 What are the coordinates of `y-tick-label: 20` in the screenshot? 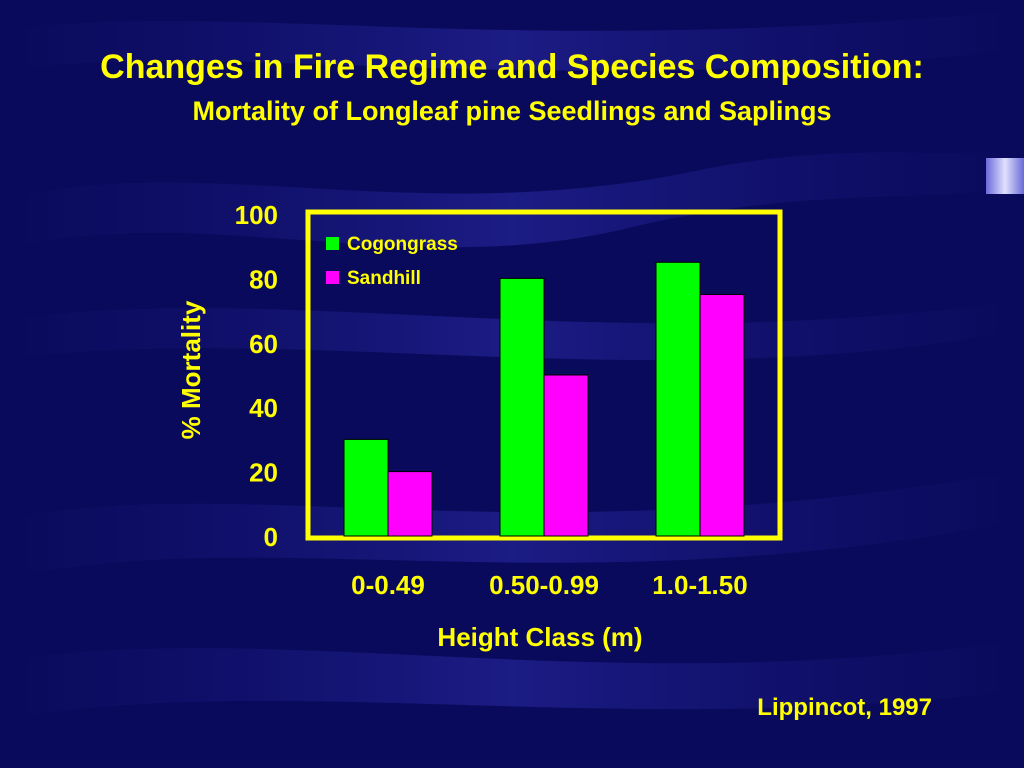 It's located at (263, 473).